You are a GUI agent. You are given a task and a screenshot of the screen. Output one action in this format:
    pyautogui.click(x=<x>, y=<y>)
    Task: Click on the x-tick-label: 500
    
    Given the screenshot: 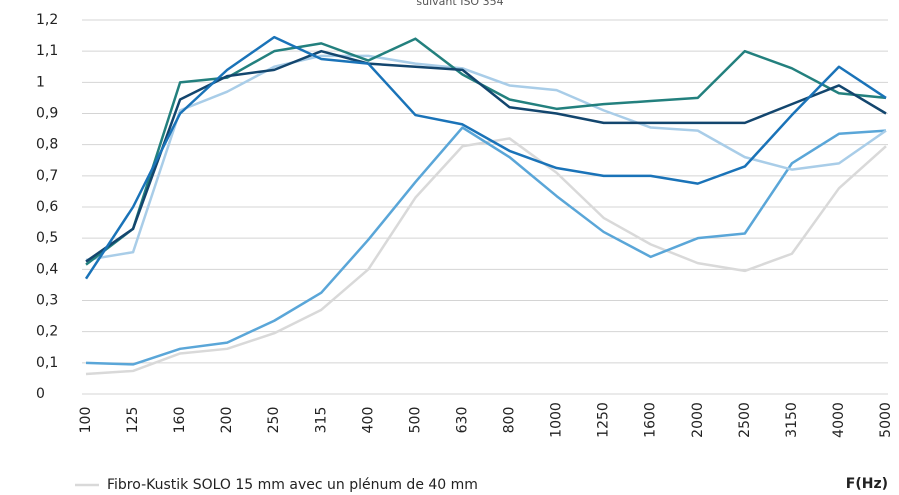 What is the action you would take?
    pyautogui.click(x=415, y=420)
    